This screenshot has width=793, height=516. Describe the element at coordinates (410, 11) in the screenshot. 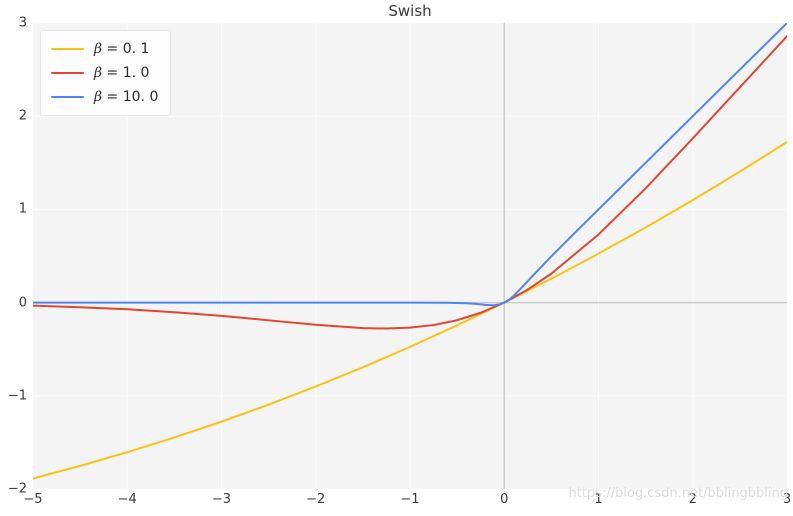

I see `chart-title: Swish` at that location.